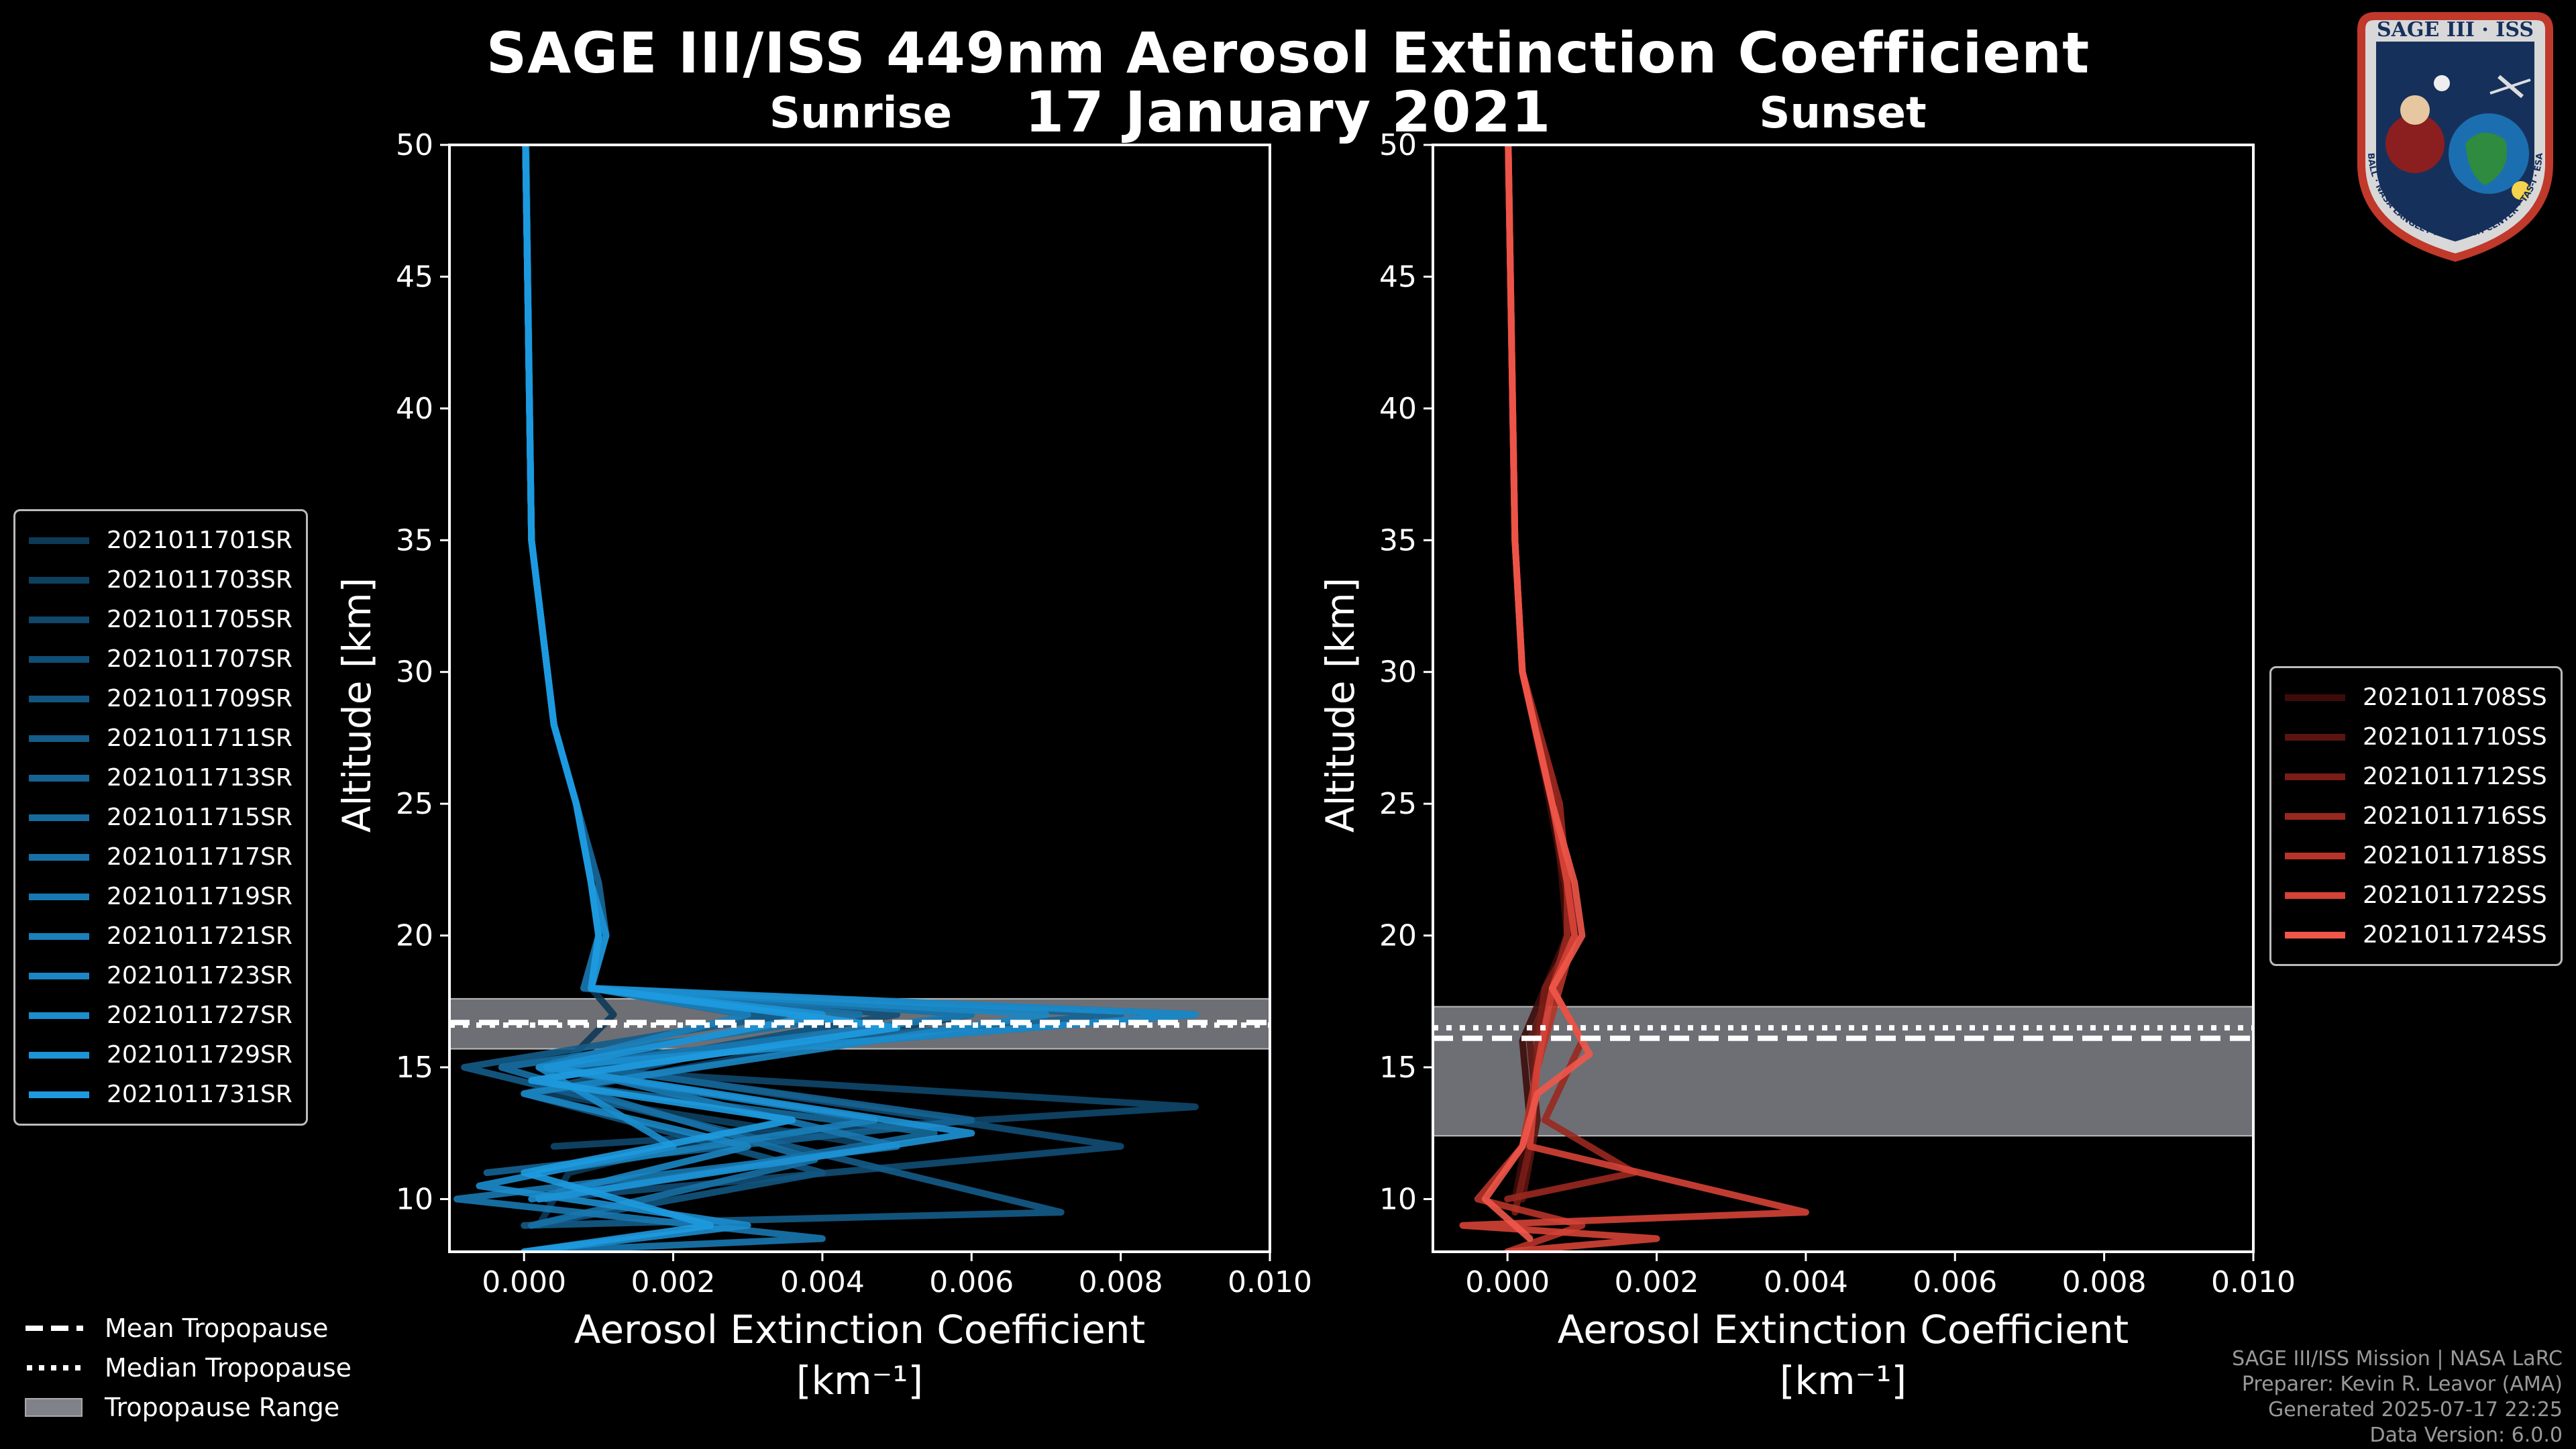 The height and width of the screenshot is (1449, 2576). I want to click on sunrise-y-tick-label: 35, so click(414, 540).